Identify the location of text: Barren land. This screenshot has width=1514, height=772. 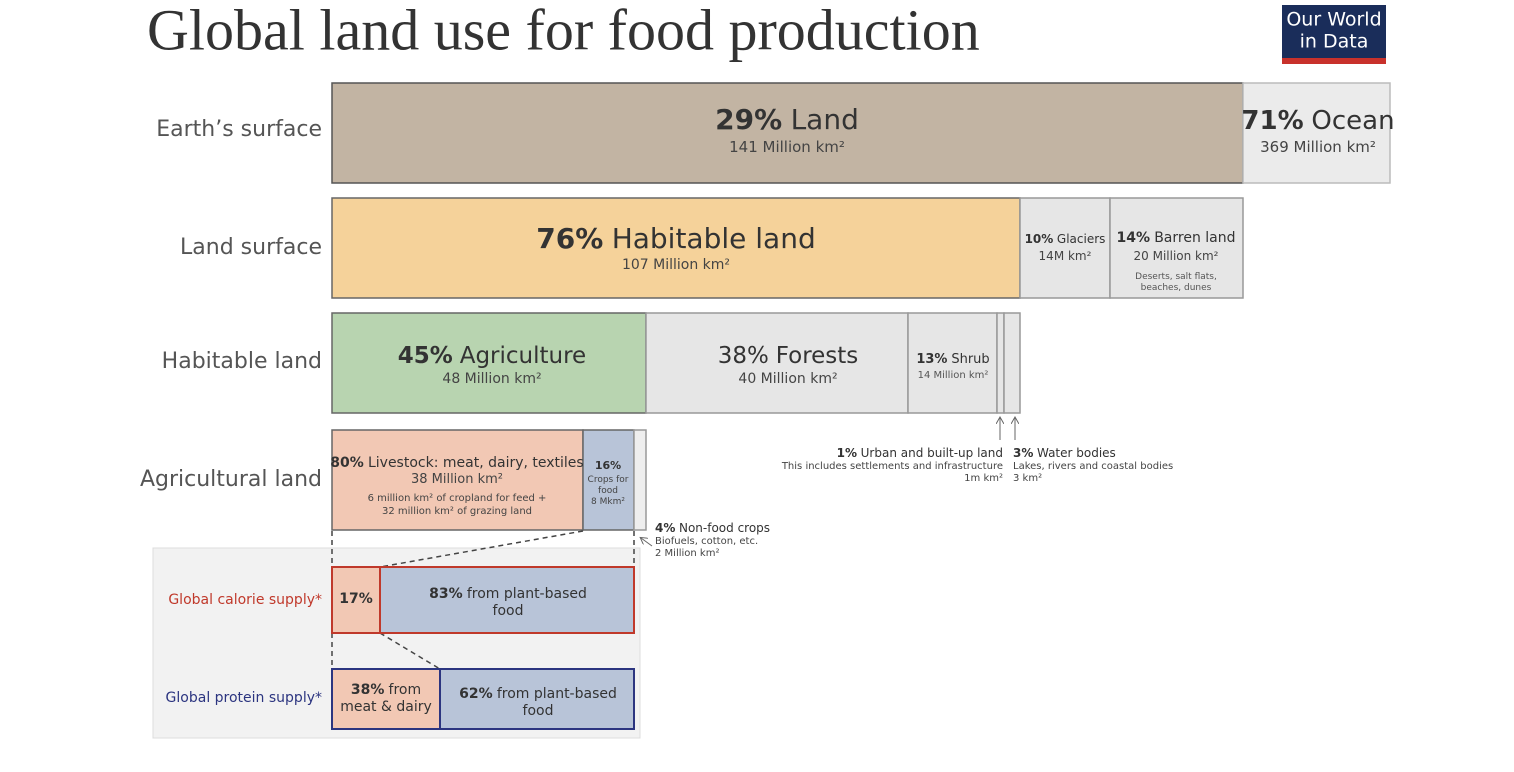
(1194, 238).